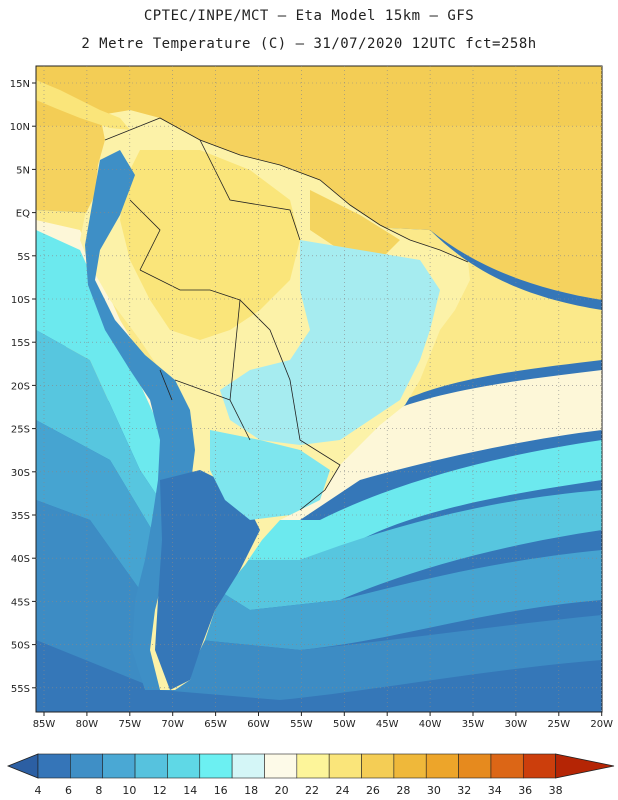 This screenshot has width=618, height=800. Describe the element at coordinates (83, 105) in the screenshot. I see `central-america-land` at that location.